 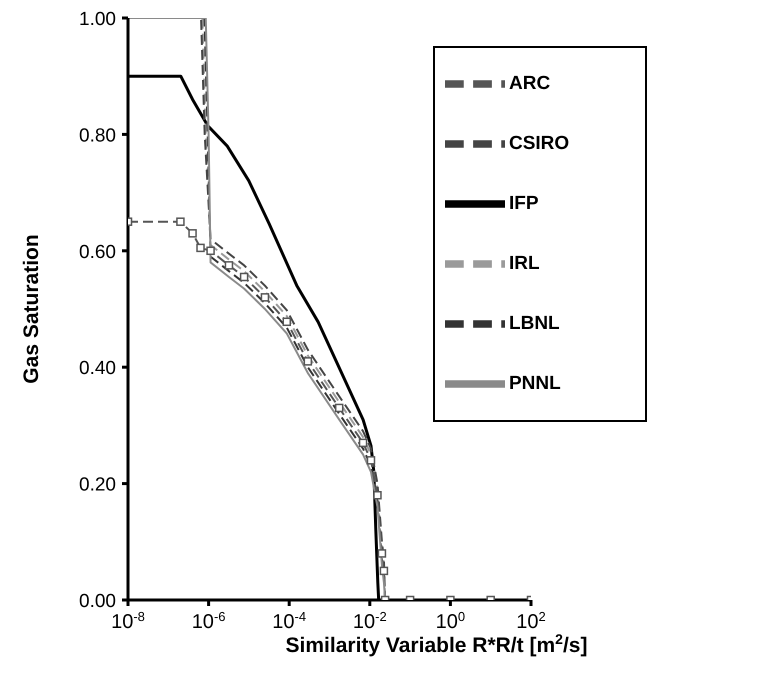 What do you see at coordinates (451, 620) in the screenshot?
I see `x-tick-label: 10$^{0}$` at bounding box center [451, 620].